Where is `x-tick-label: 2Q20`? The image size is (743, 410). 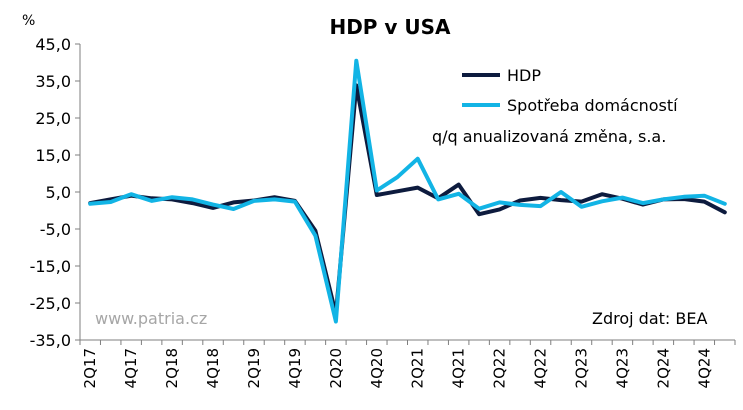 x-tick-label: 2Q20 is located at coordinates (336, 368).